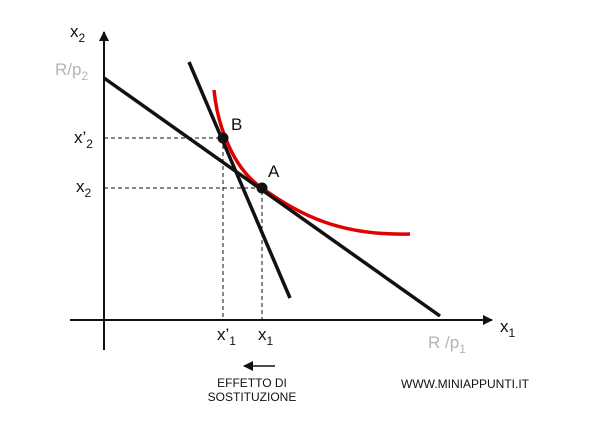  Describe the element at coordinates (226, 336) in the screenshot. I see `tick-x1-prime: x’1` at that location.